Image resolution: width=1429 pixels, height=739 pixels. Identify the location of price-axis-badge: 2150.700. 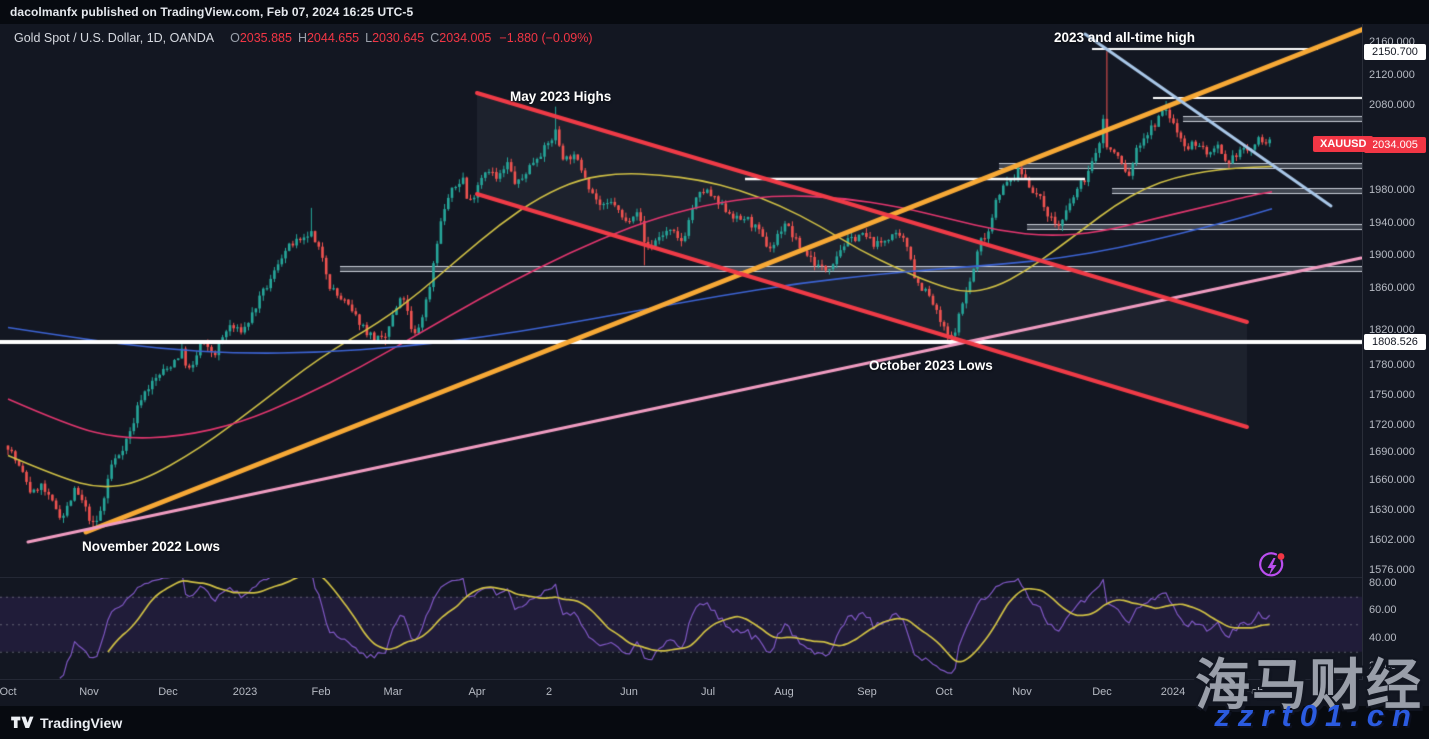
(1395, 52).